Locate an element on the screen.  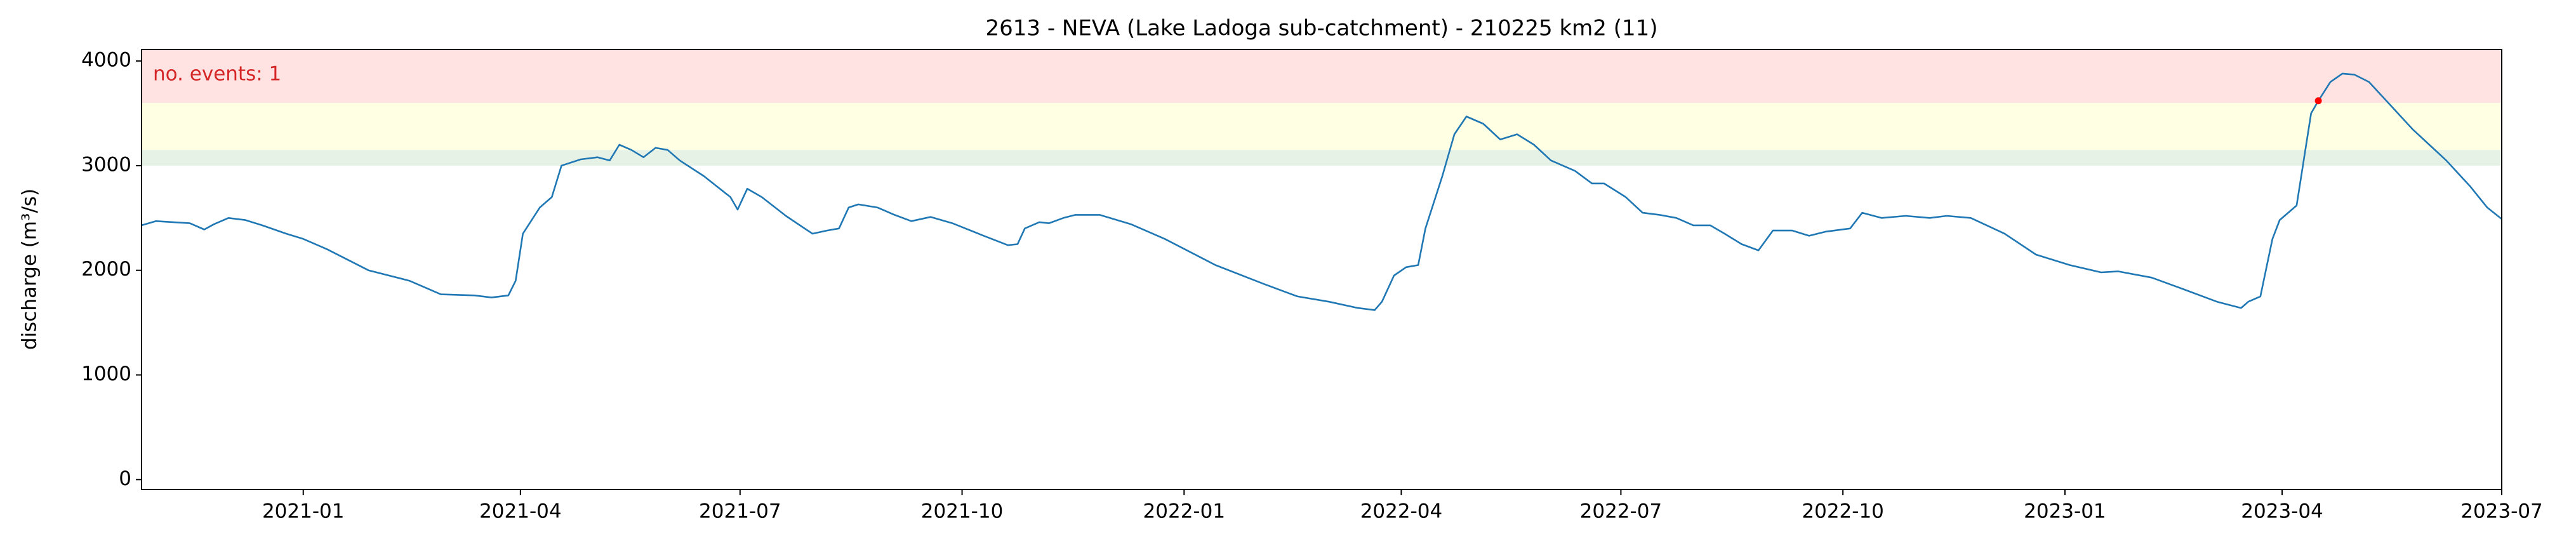
y-tick-label: 3000 is located at coordinates (106, 164).